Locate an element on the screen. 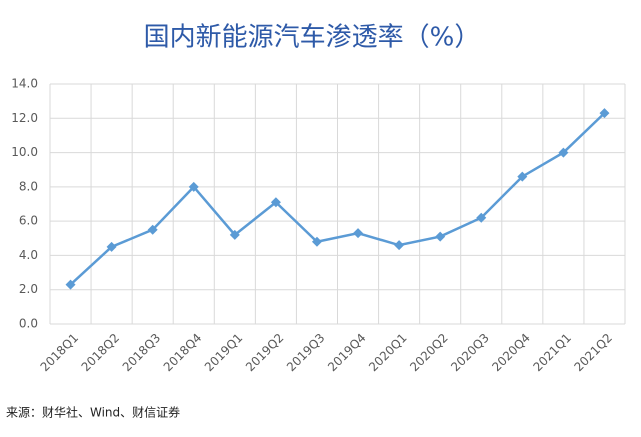  y-tick-label: 12.0 is located at coordinates (24, 118).